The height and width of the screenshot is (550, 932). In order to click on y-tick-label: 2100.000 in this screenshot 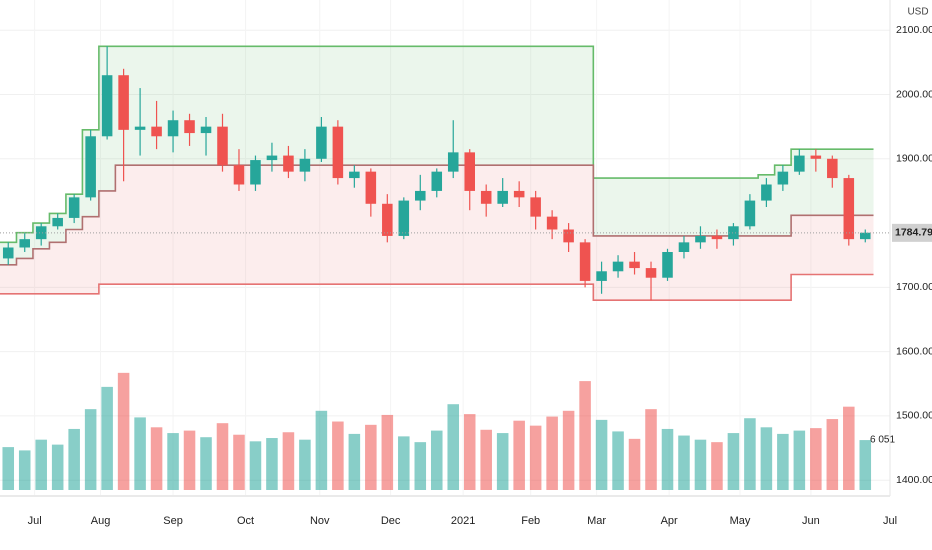, I will do `click(914, 30)`.